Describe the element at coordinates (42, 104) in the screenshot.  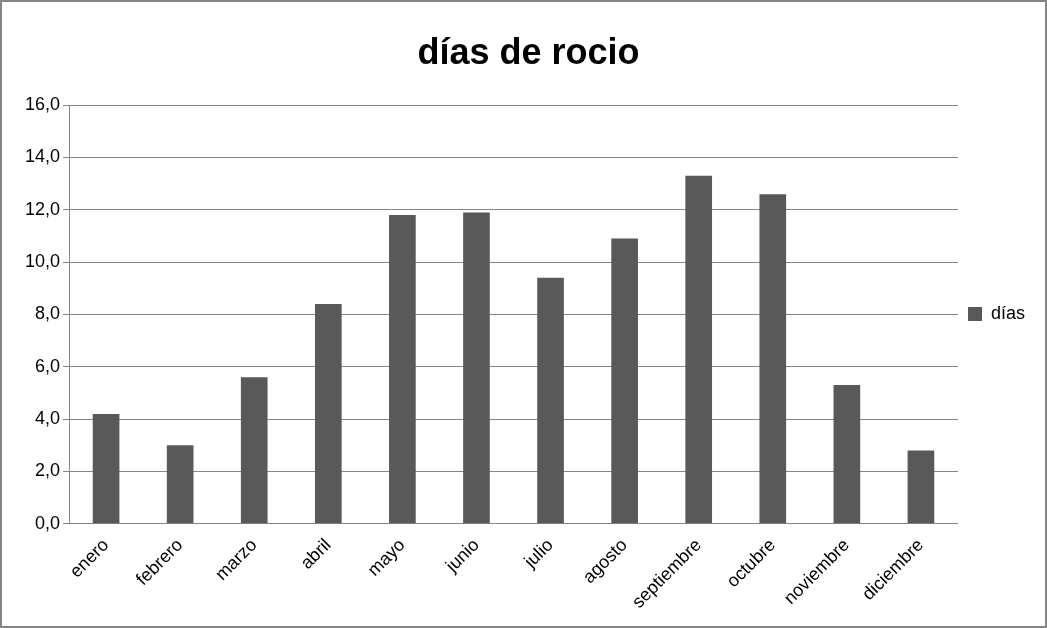
I see `y-tick-label: 16,0` at that location.